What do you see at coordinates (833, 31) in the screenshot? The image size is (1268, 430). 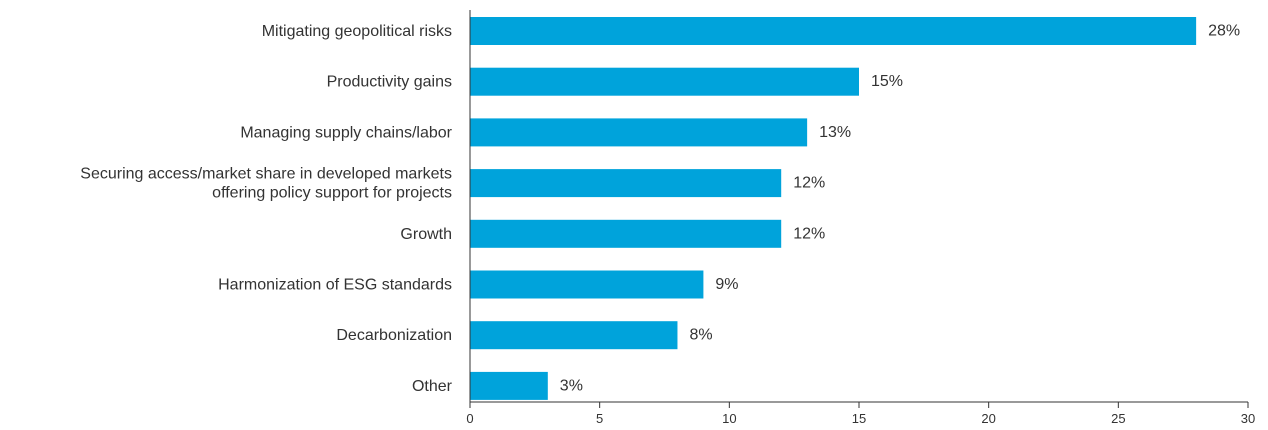 I see `bar-mitigating-geopolitical-risks` at bounding box center [833, 31].